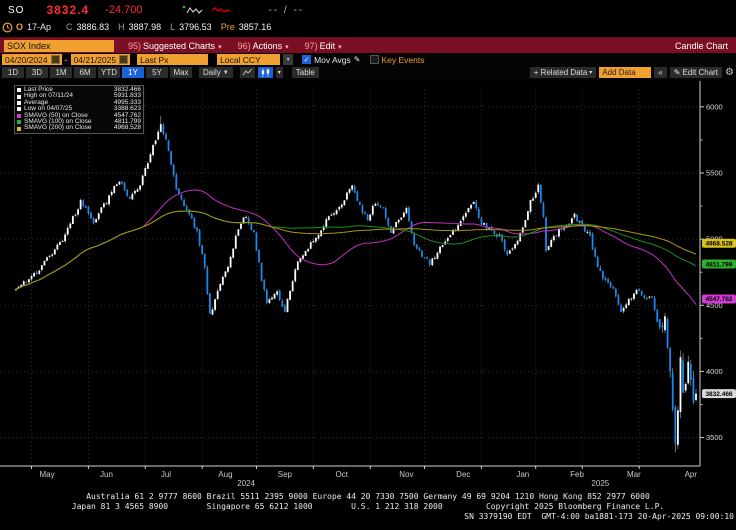 Image resolution: width=736 pixels, height=530 pixels. I want to click on related-data-button: + Related Data ▾, so click(563, 72).